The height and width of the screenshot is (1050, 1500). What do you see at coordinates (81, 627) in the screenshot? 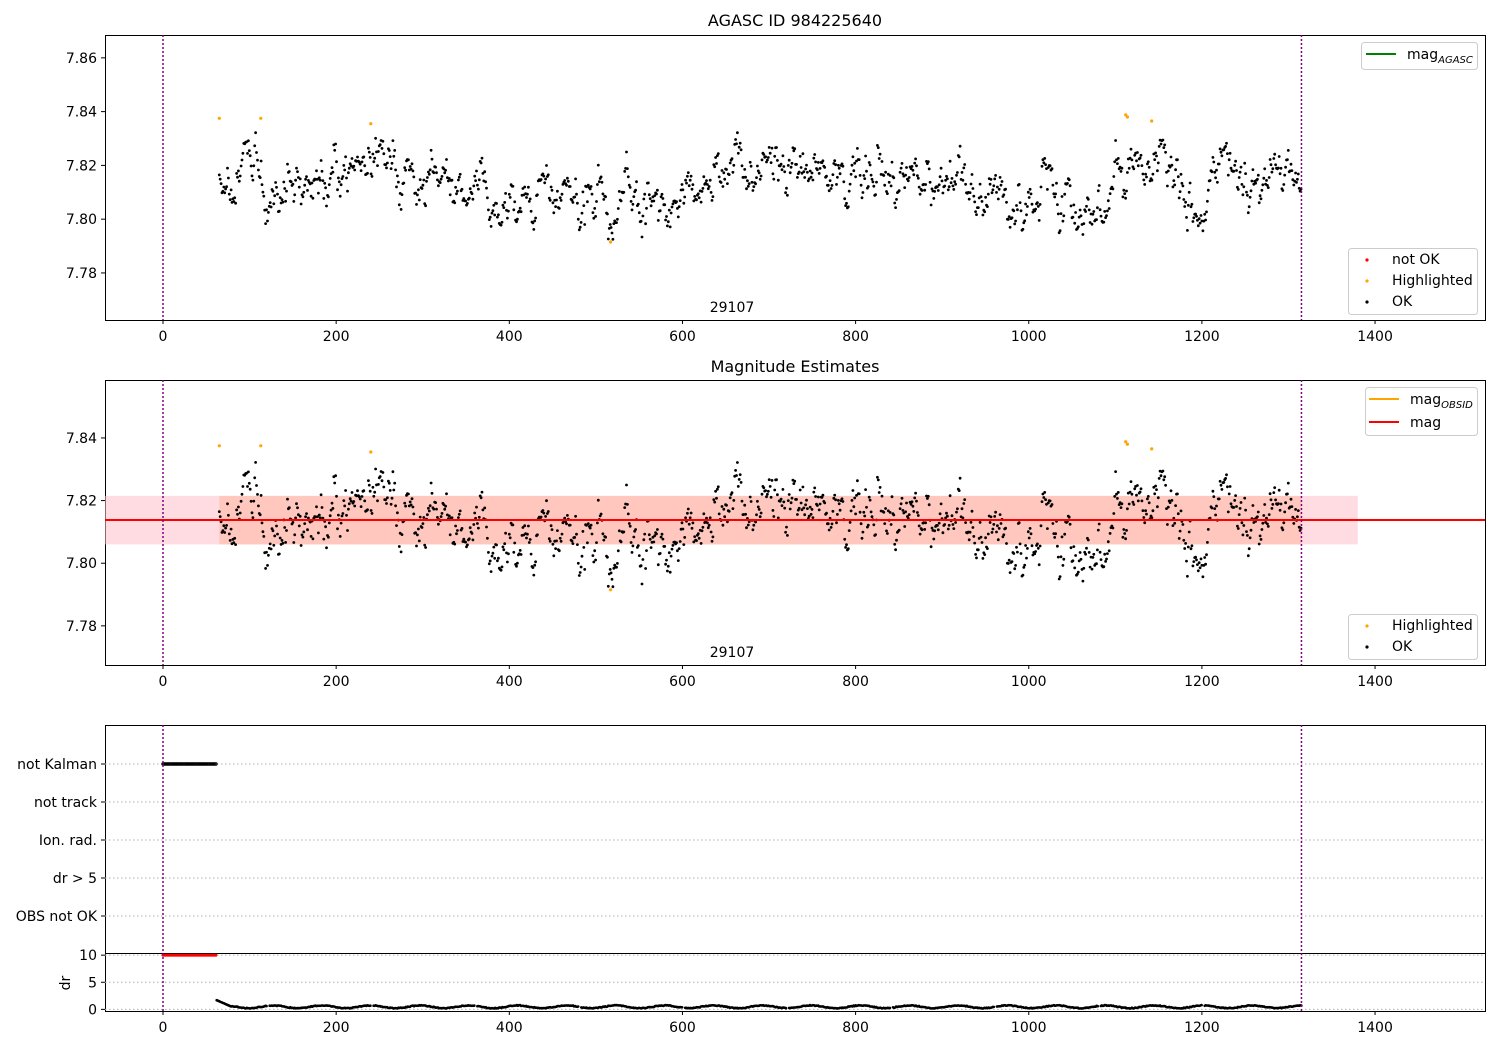
I see `y-tick-label: 7.78` at bounding box center [81, 627].